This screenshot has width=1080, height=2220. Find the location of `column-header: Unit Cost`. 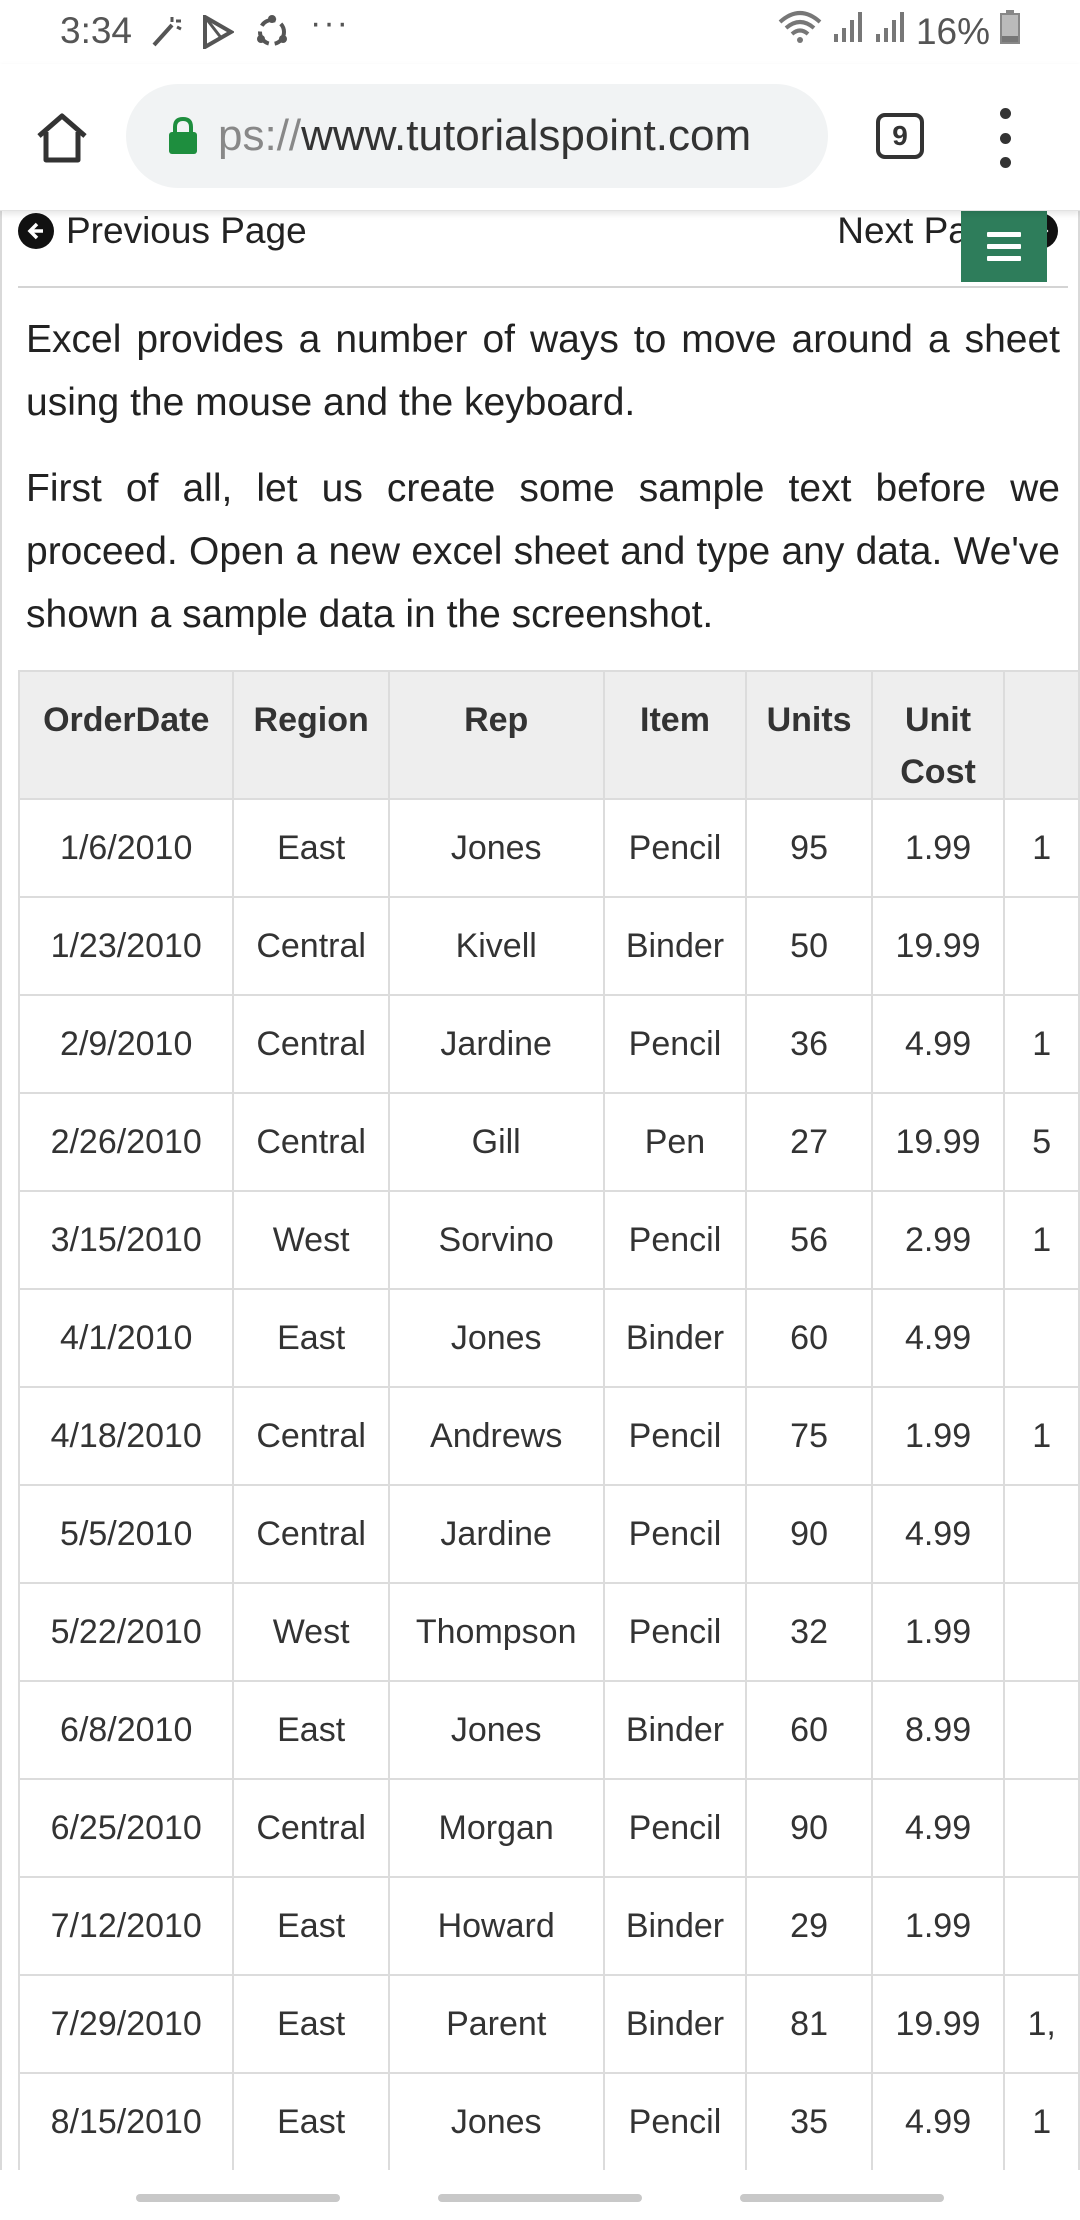

column-header: Unit Cost is located at coordinates (938, 735).